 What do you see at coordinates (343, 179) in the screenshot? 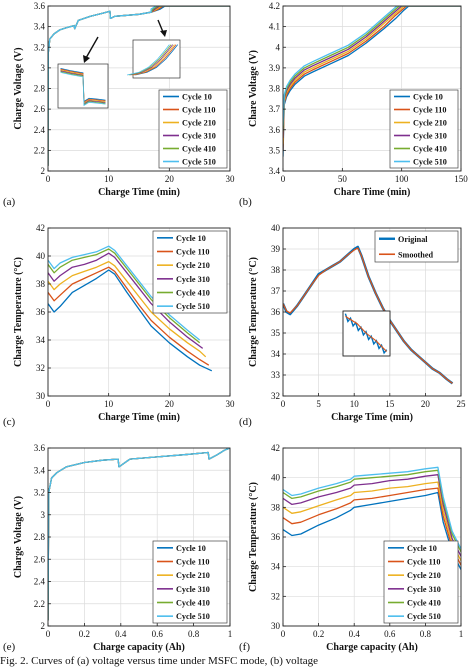
I see `x-tick-label: 50` at bounding box center [343, 179].